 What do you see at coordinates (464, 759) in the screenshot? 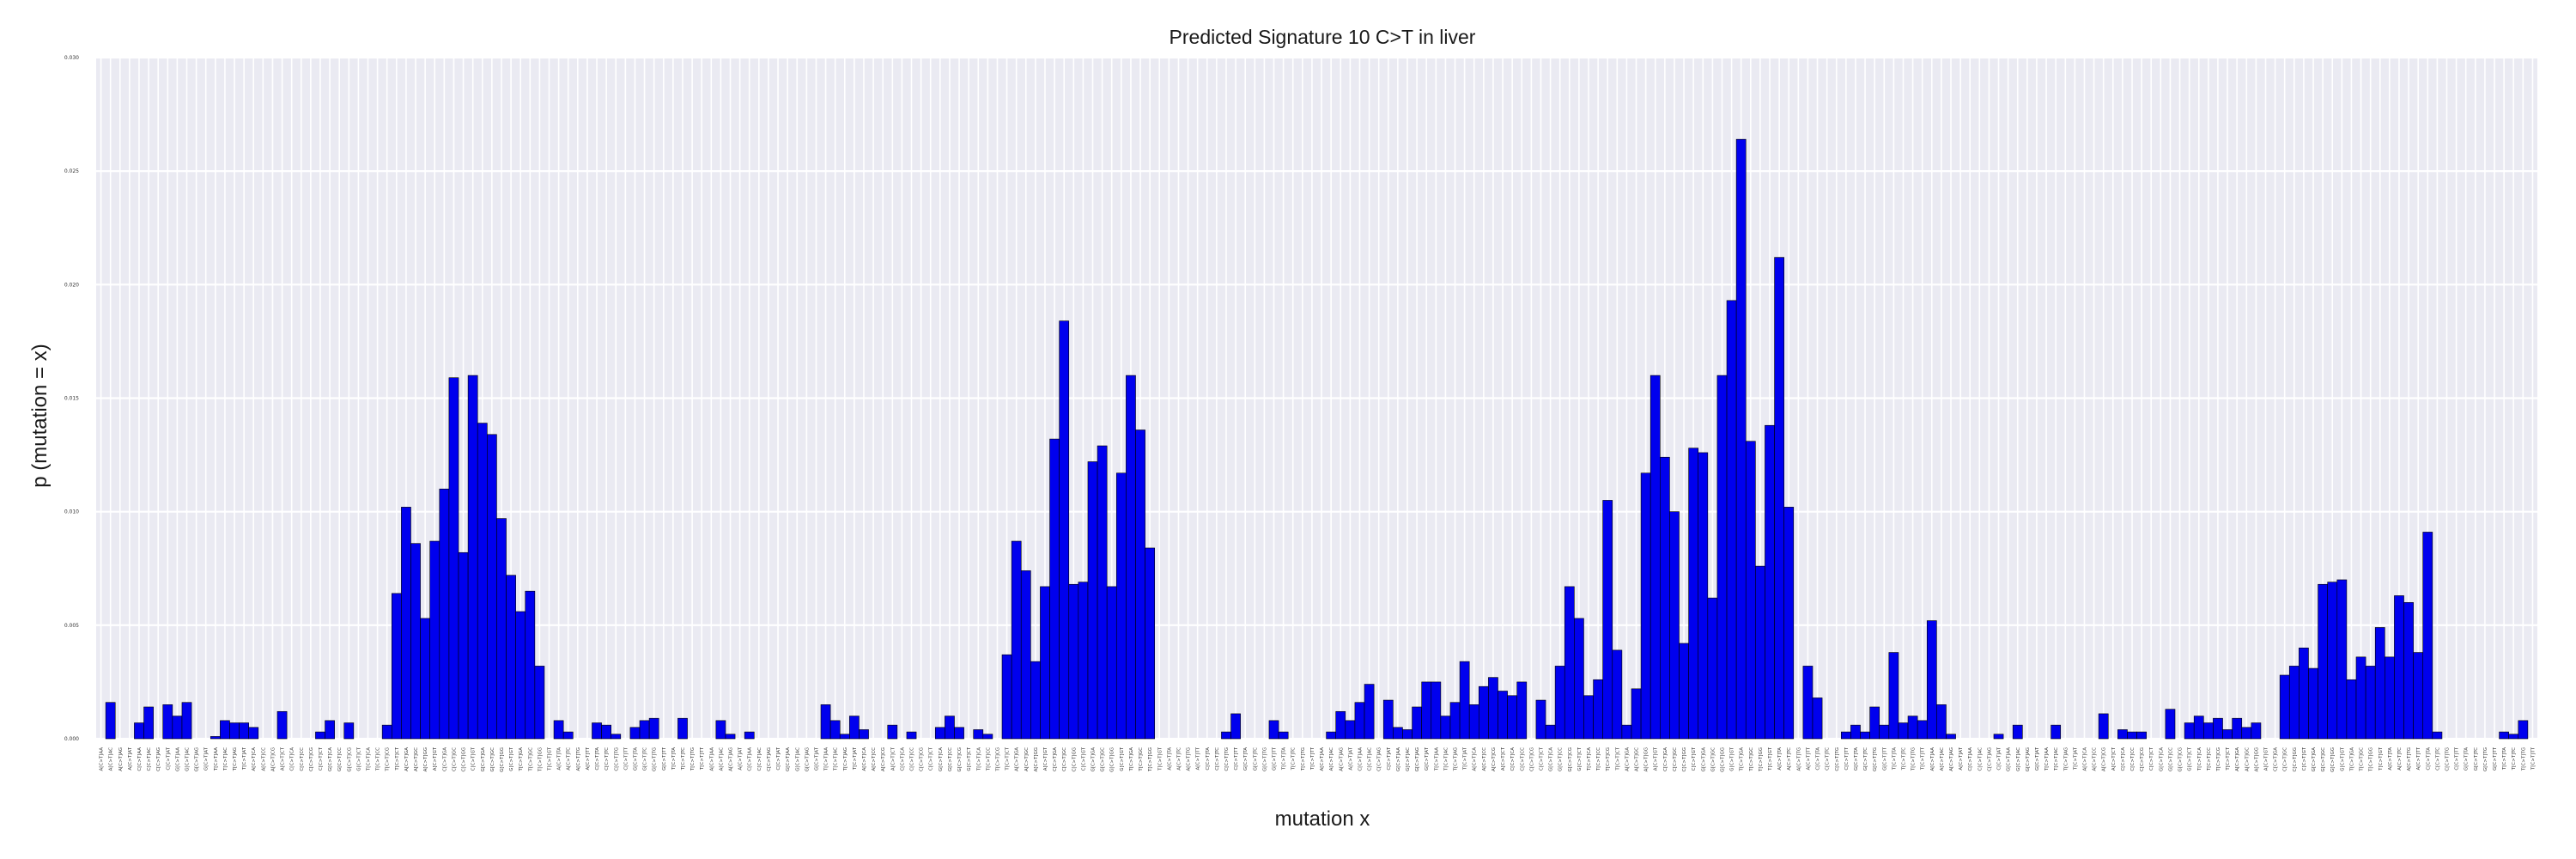
I see `x-tick-label: C[C>T]GG` at bounding box center [464, 759].